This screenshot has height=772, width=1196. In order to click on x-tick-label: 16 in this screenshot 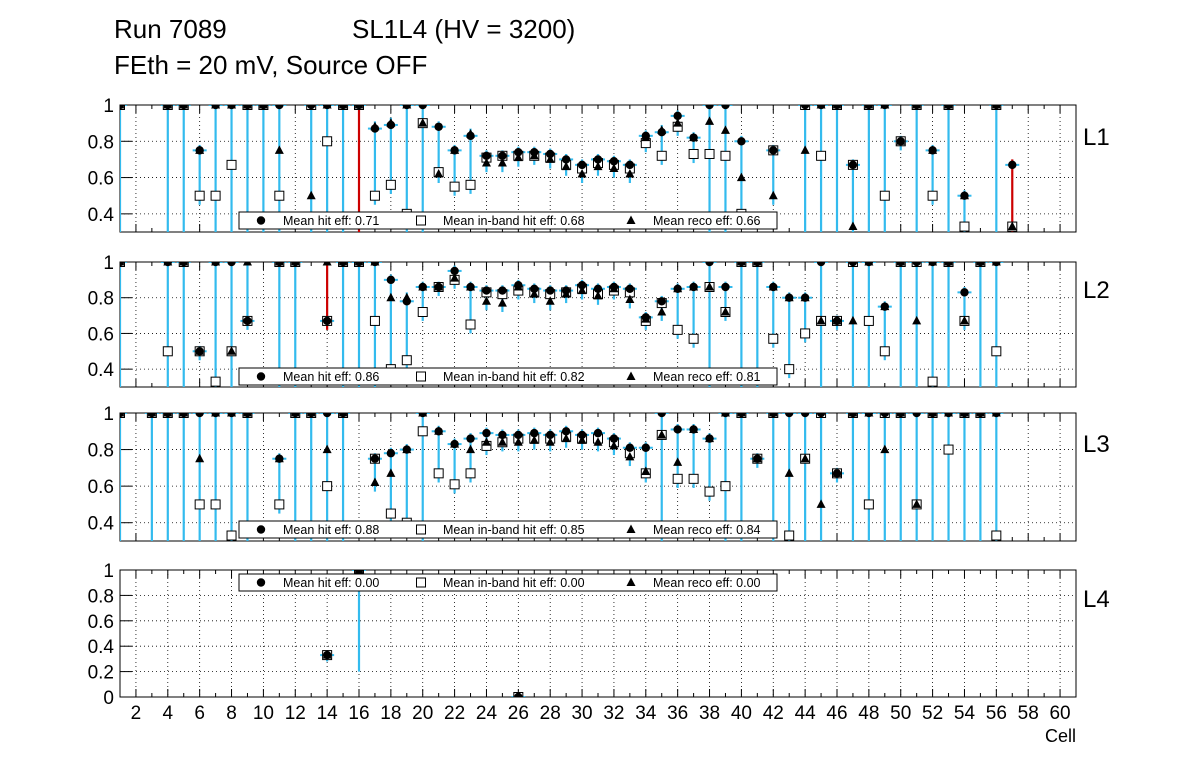, I will do `click(358, 713)`.